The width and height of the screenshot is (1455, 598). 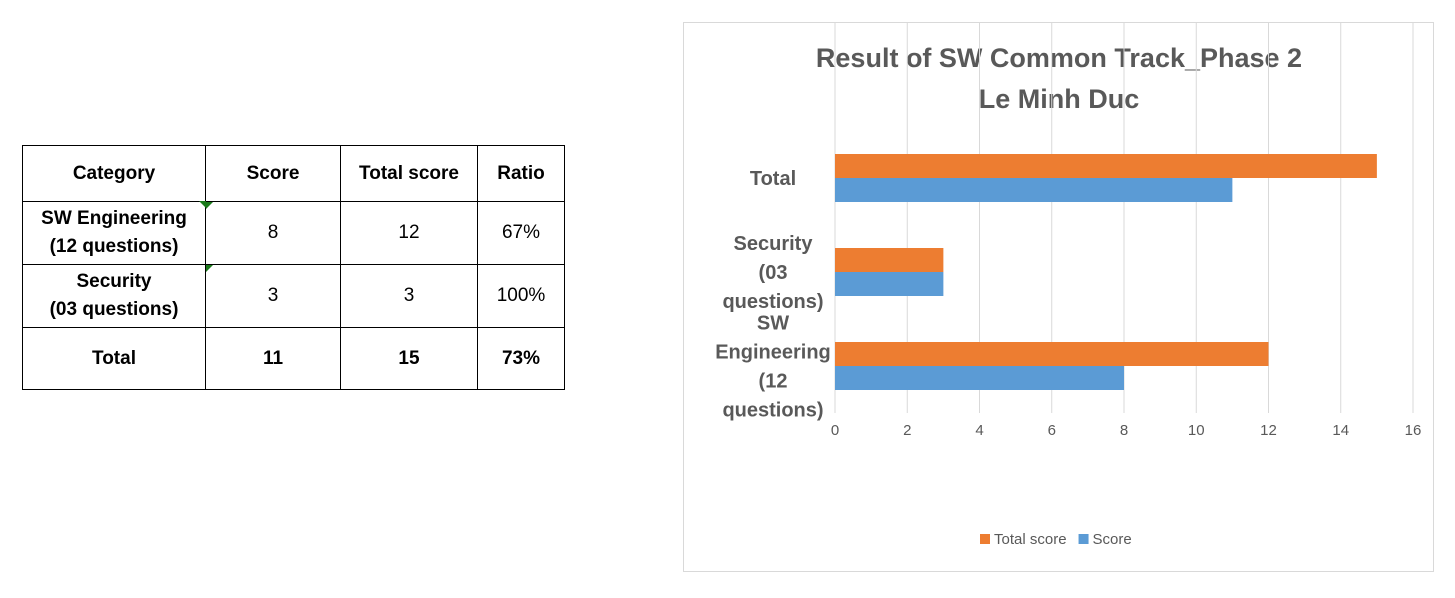 I want to click on score-value: 8, so click(x=273, y=233).